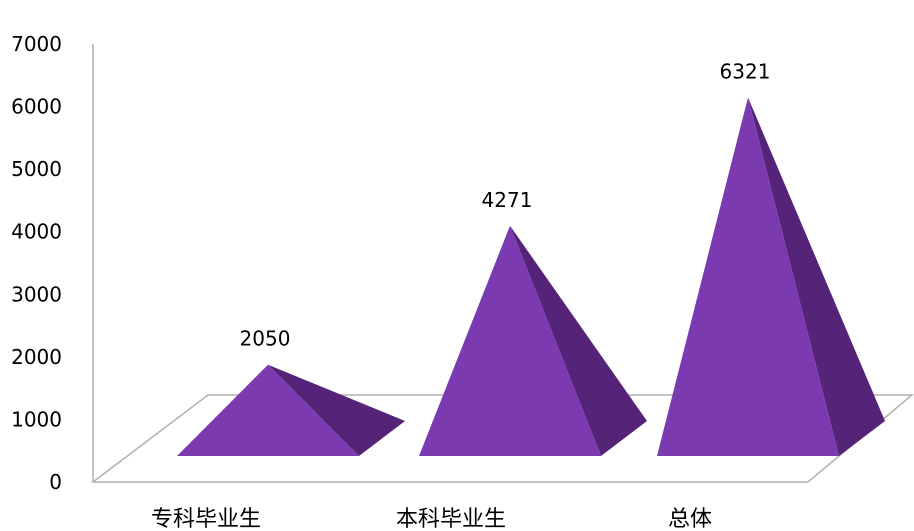 The image size is (914, 531). What do you see at coordinates (451, 519) in the screenshot?
I see `category-label: 本科毕业生` at bounding box center [451, 519].